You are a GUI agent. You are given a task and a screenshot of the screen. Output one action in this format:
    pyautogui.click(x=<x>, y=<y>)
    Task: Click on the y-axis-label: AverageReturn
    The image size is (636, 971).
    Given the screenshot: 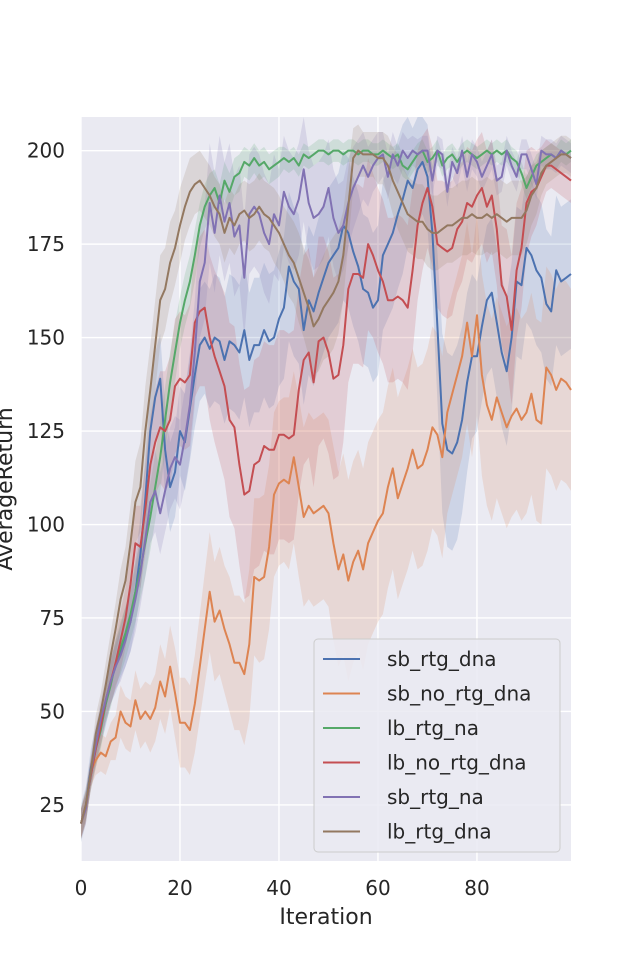 What is the action you would take?
    pyautogui.click(x=9, y=488)
    